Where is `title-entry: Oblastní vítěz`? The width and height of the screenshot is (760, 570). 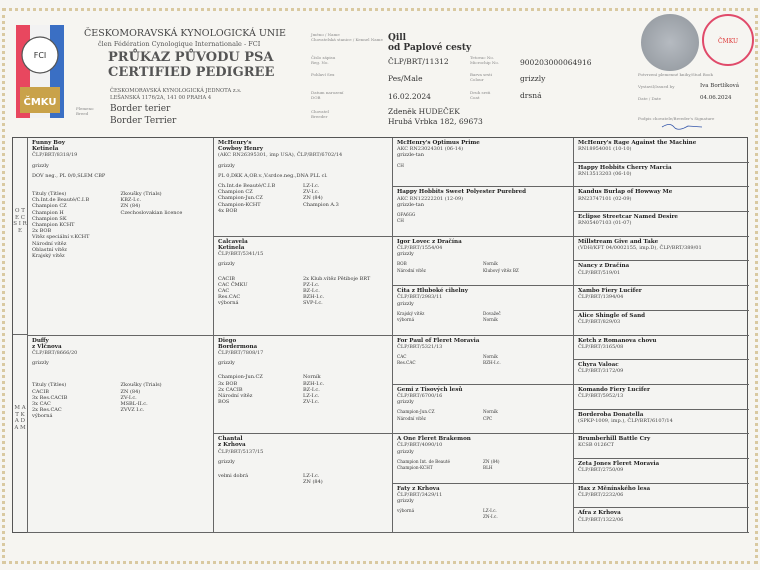 title-entry: Oblastní vítěz is located at coordinates (49, 249).